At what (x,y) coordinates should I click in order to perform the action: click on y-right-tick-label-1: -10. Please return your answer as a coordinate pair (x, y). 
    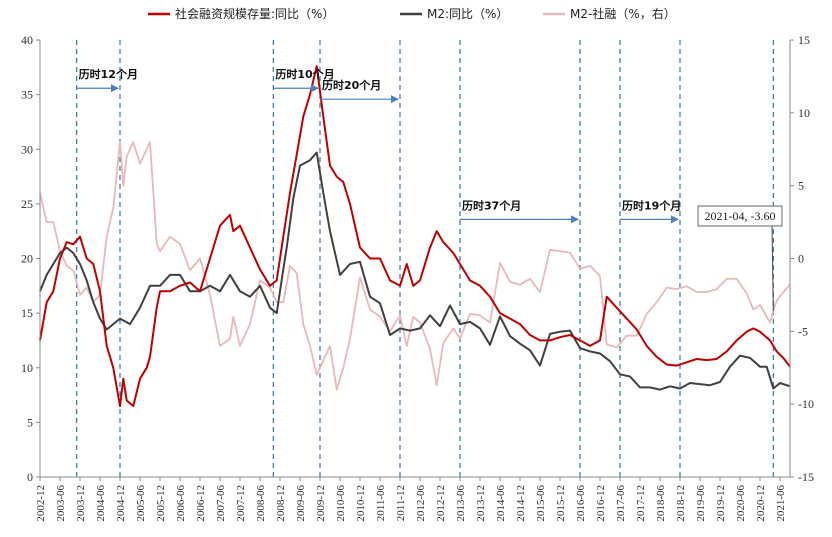
    Looking at the image, I should click on (806, 404).